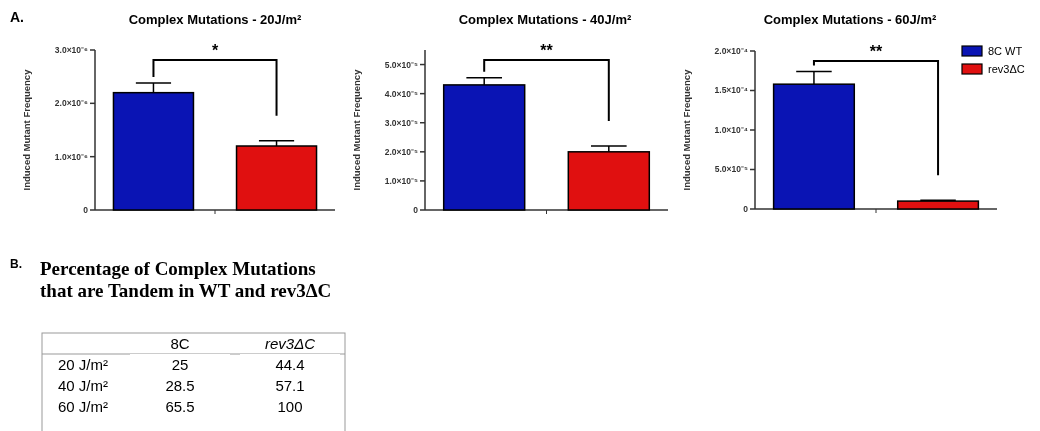  I want to click on data-label: 65.5, so click(180, 406).